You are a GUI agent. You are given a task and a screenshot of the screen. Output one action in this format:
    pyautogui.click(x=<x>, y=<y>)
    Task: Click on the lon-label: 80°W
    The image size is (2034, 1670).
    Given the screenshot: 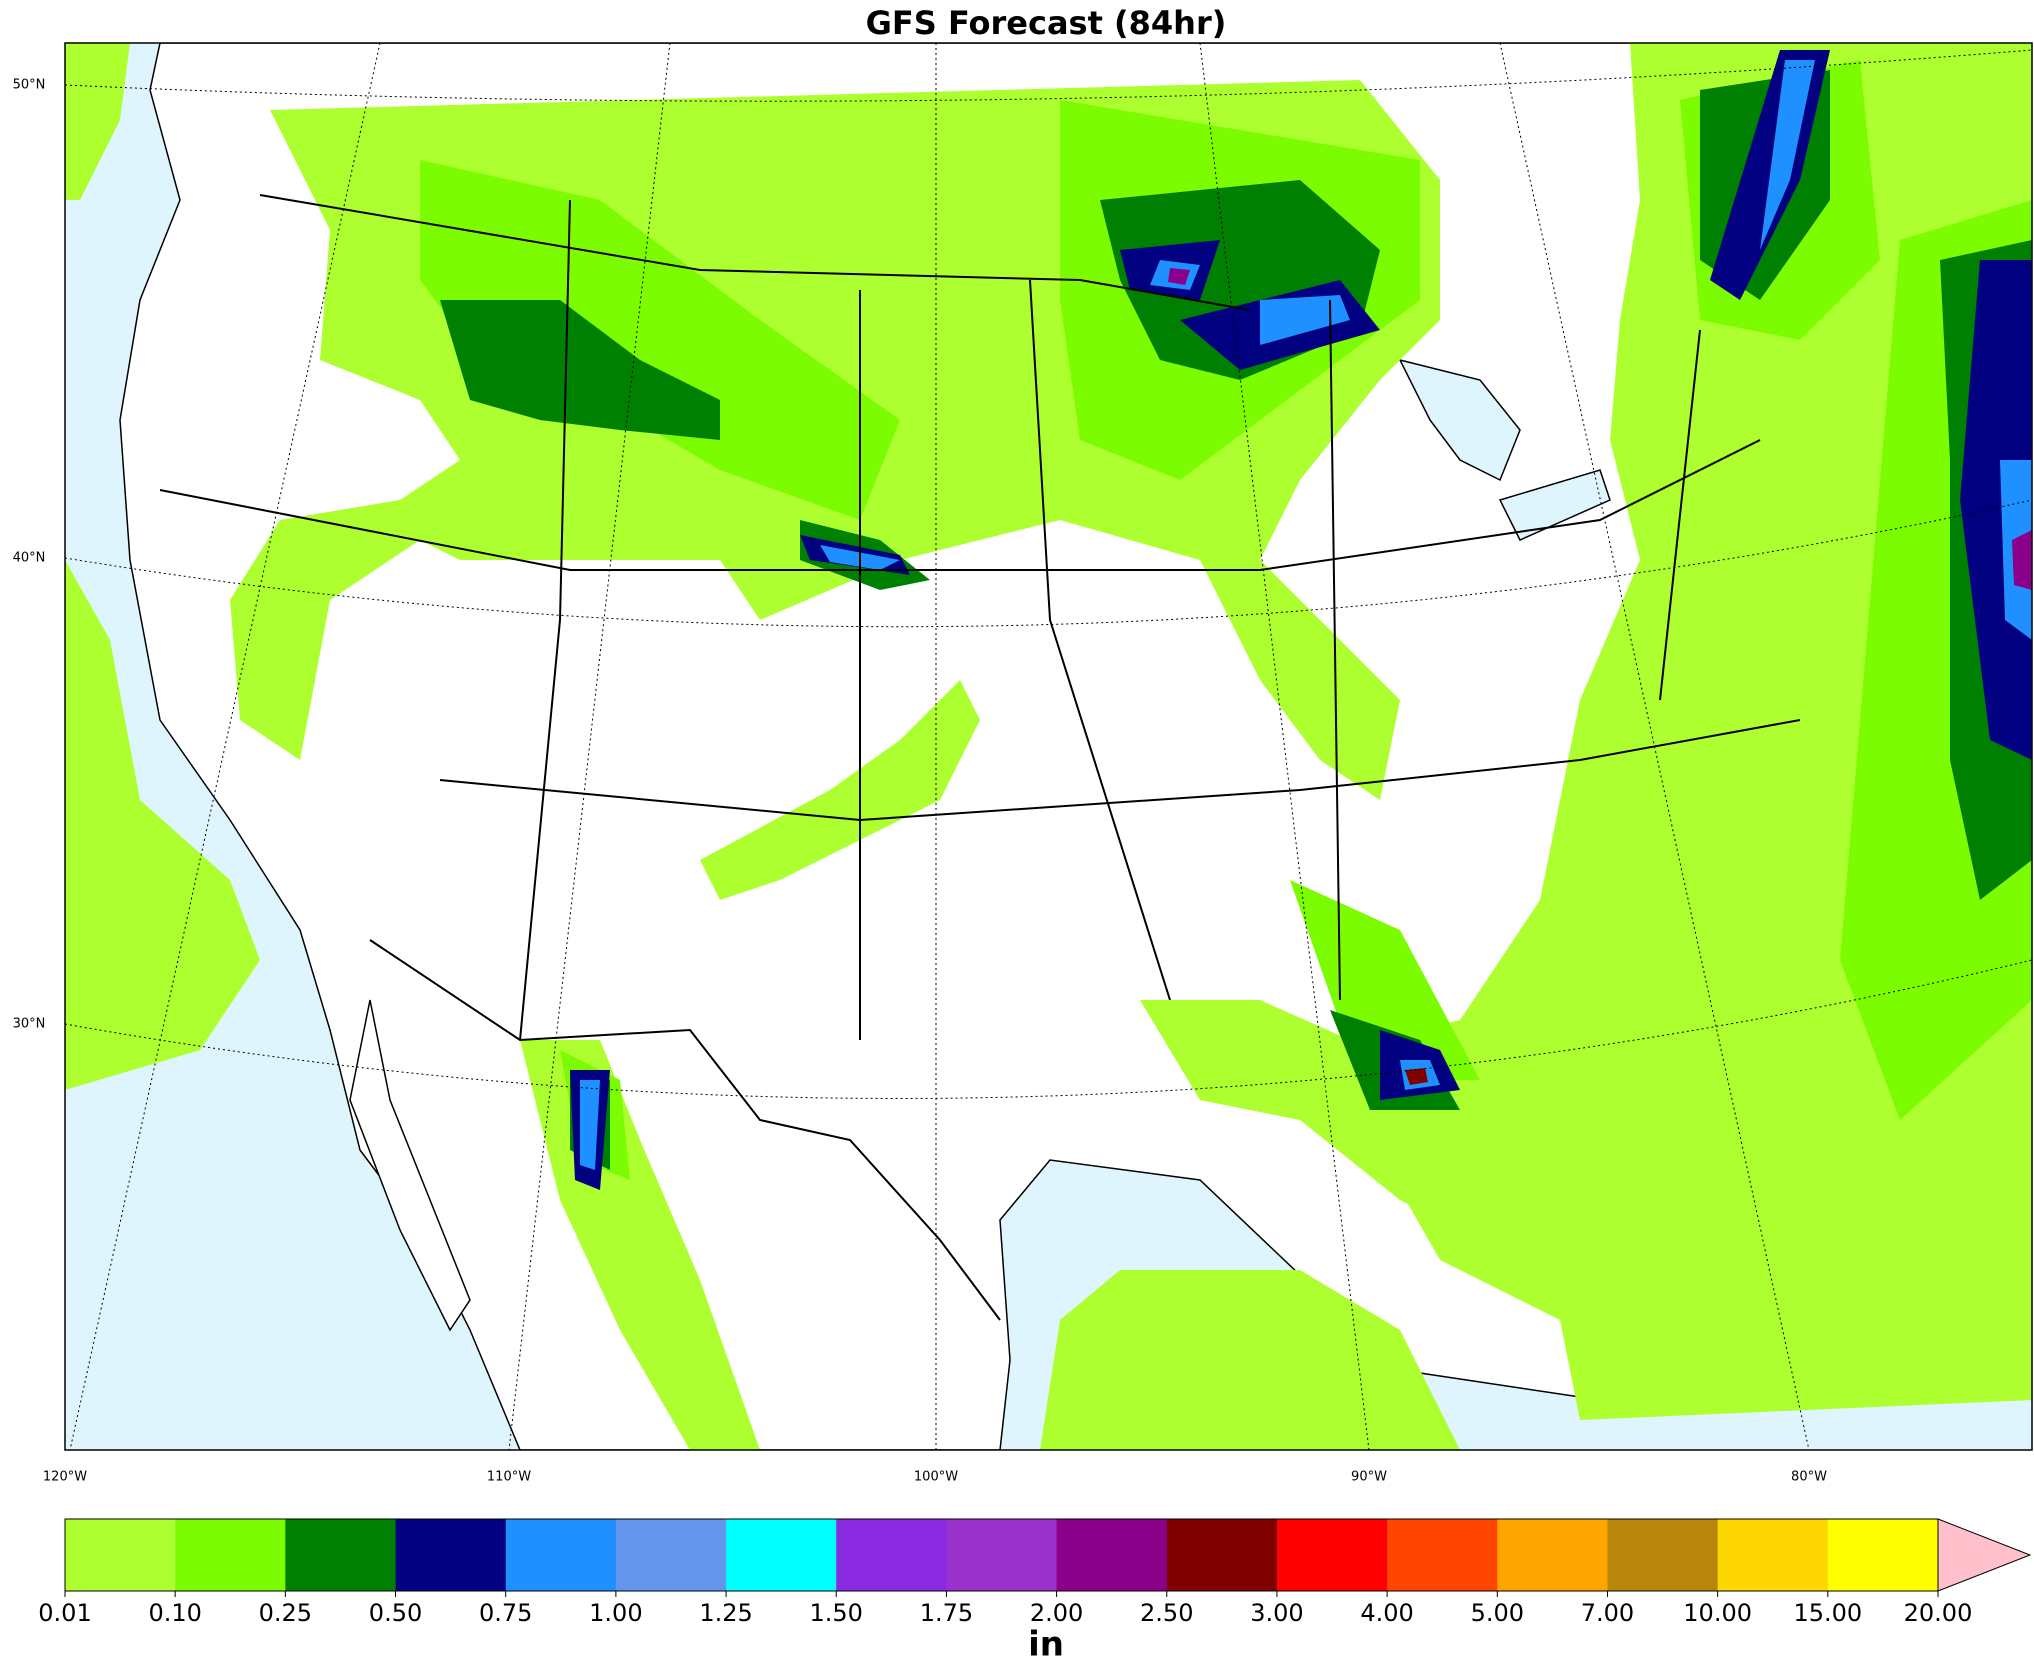 What is the action you would take?
    pyautogui.click(x=1809, y=1477)
    